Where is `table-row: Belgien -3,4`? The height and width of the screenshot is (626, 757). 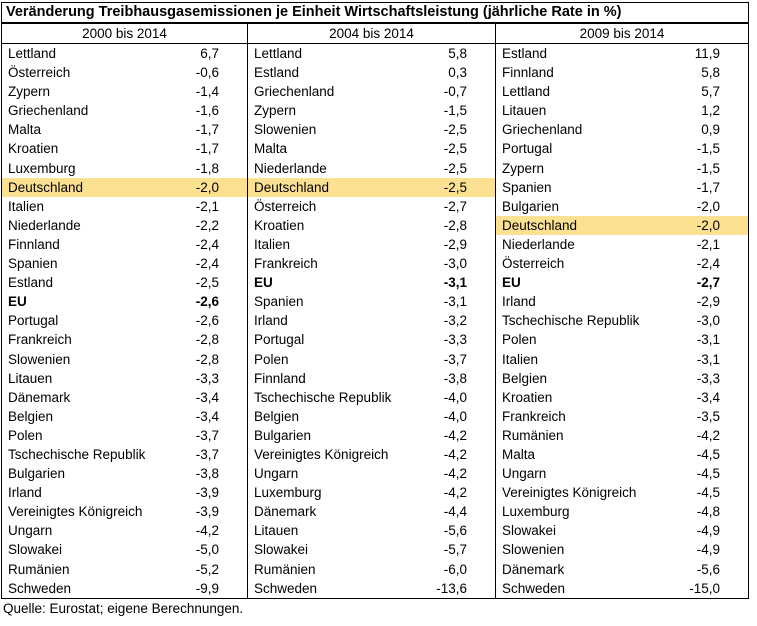 table-row: Belgien -3,4 is located at coordinates (124, 416).